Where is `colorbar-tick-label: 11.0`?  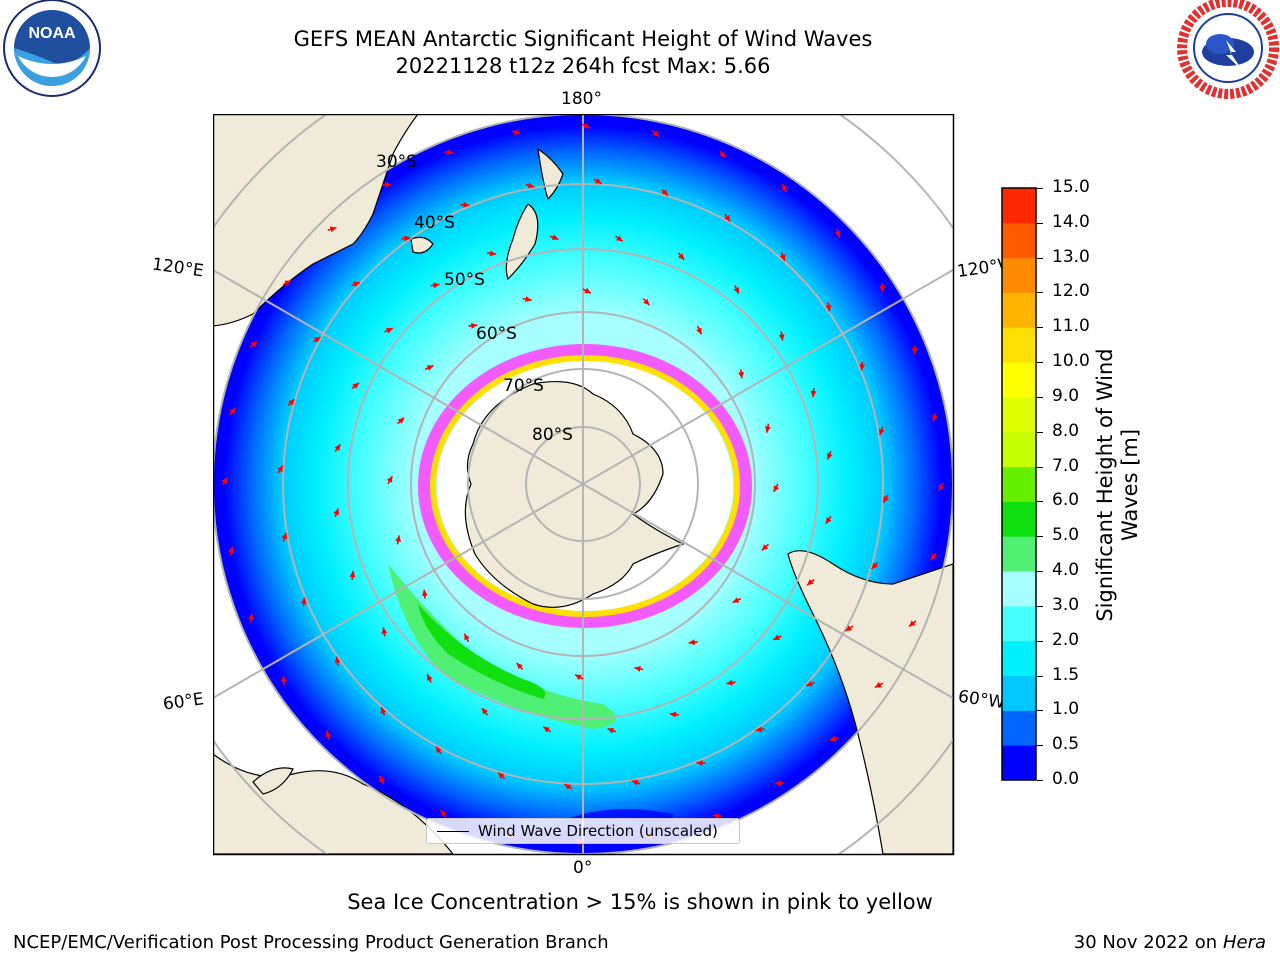 colorbar-tick-label: 11.0 is located at coordinates (1071, 326).